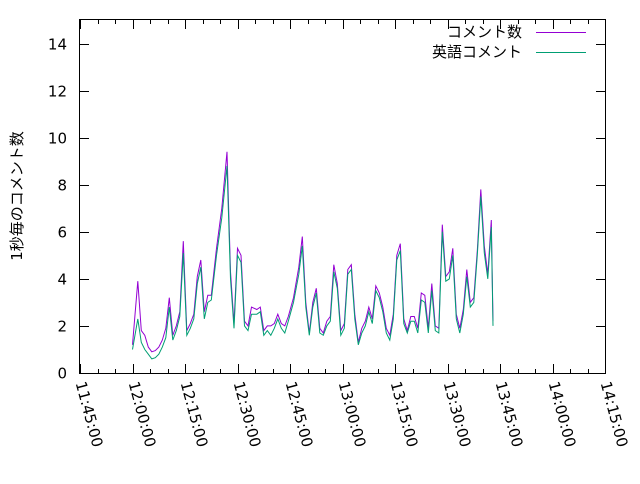 The image size is (640, 484). Describe the element at coordinates (614, 414) in the screenshot. I see `x-tick-label-10: 14:15:00` at that location.